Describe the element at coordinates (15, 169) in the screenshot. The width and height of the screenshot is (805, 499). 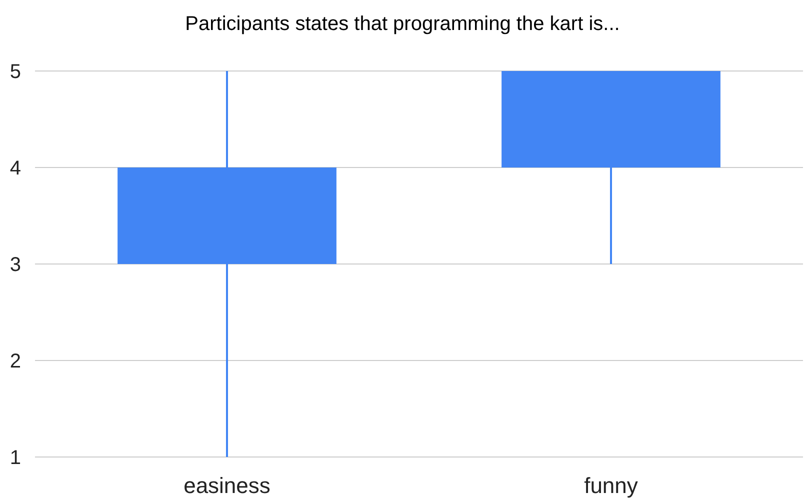
I see `y-tick-label: 4` at that location.